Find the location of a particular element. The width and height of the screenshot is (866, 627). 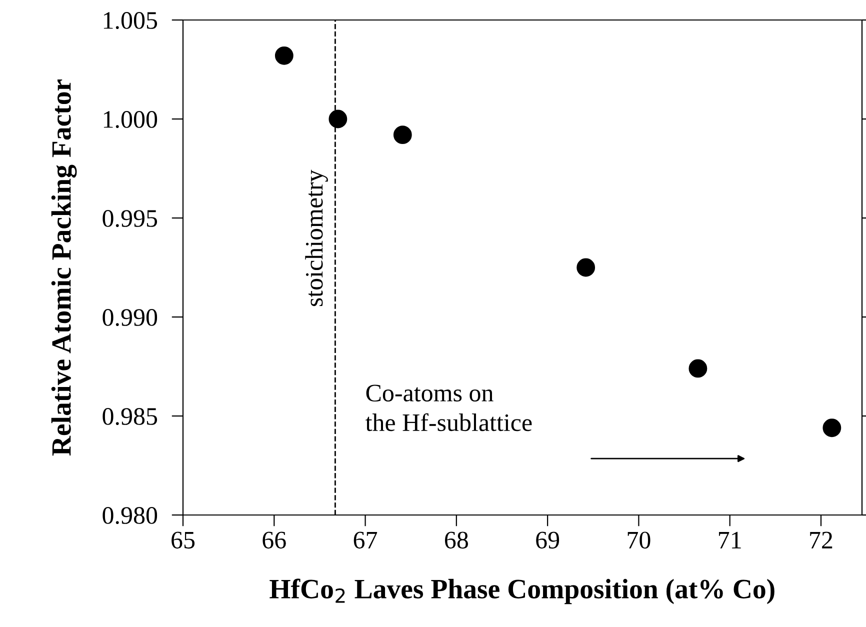

y-axis-title: Relative Atomic Packing Factor is located at coordinates (64, 267).